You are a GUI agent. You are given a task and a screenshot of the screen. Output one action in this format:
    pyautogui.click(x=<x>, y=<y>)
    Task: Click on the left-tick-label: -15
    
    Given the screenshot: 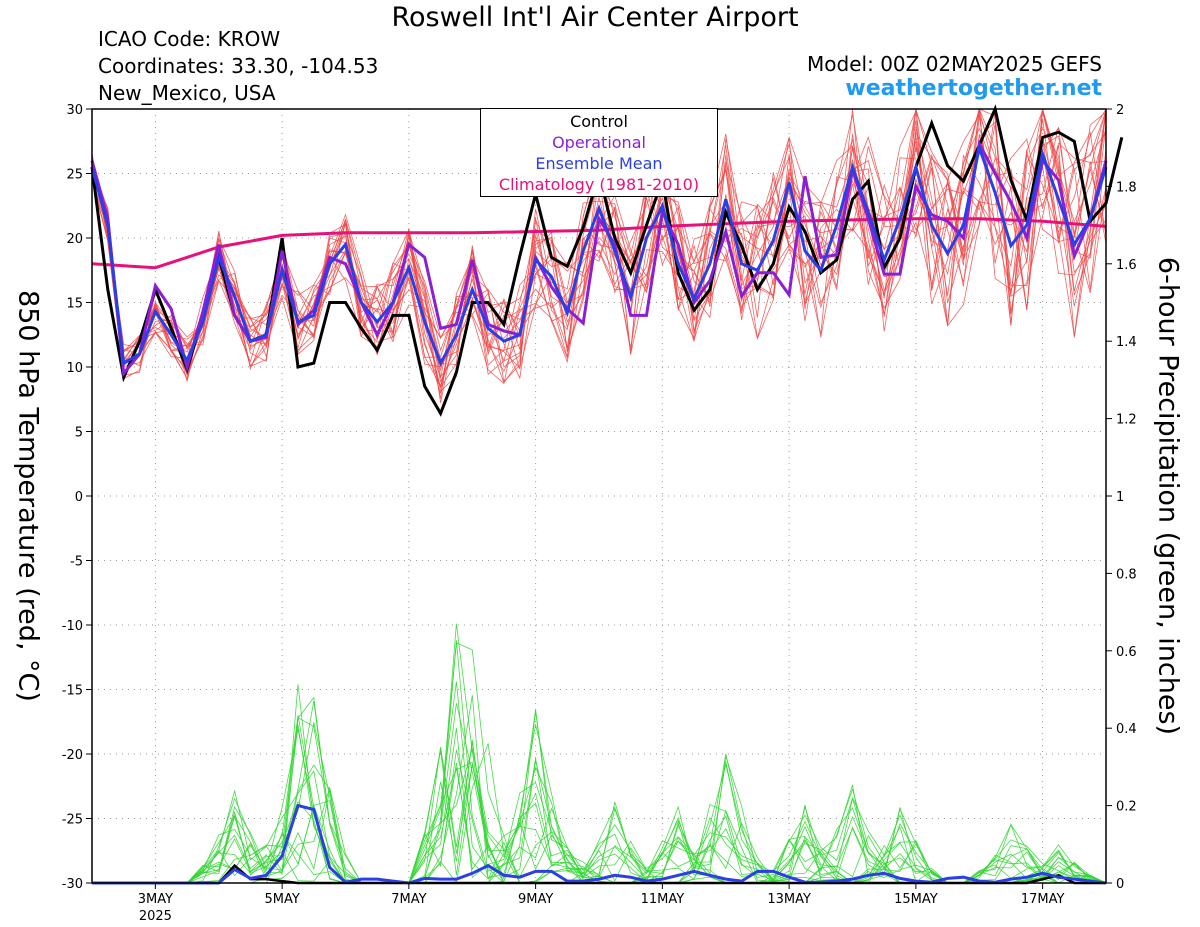 What is the action you would take?
    pyautogui.click(x=72, y=691)
    